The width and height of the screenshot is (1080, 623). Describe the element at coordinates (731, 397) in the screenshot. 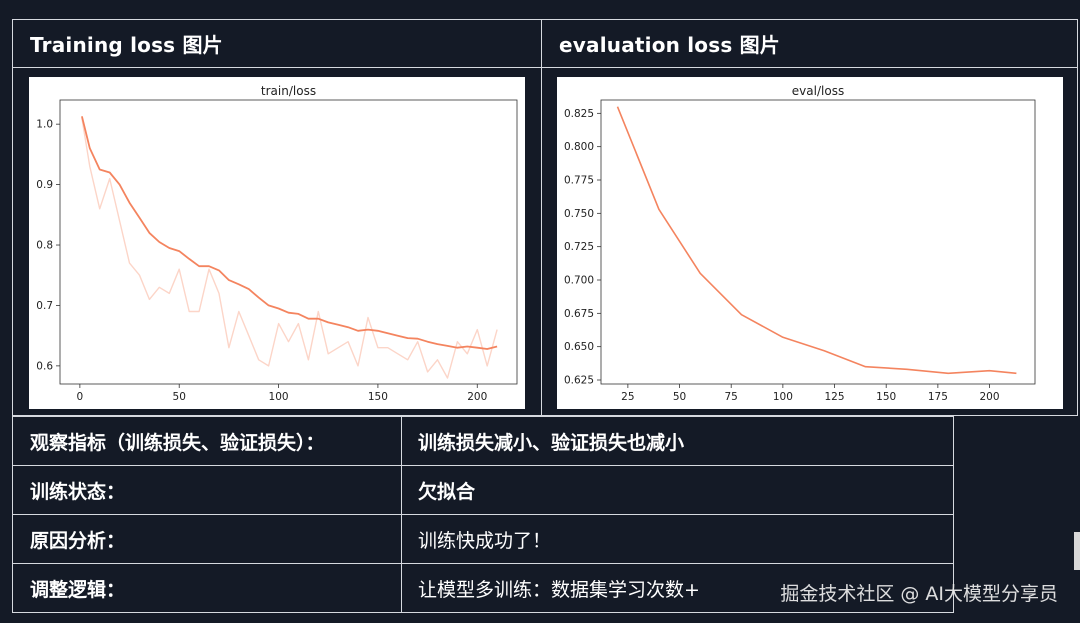

I see `x-tick-label: 75` at that location.